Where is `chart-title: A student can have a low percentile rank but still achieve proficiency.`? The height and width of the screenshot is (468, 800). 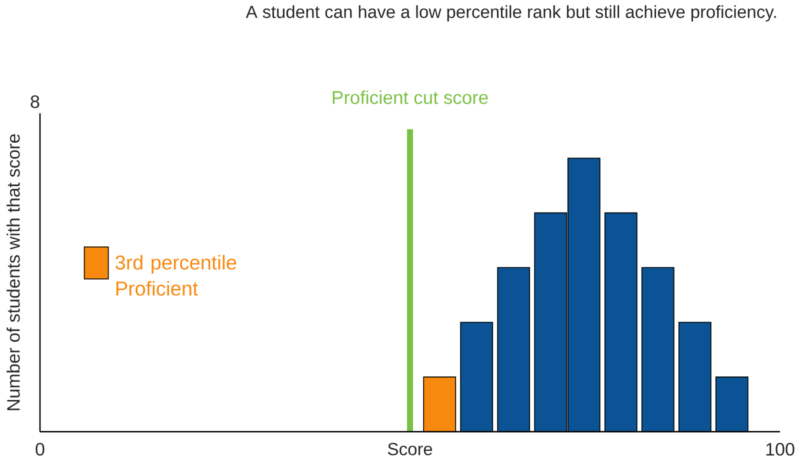
chart-title: A student can have a low percentile rank but still achieve proficiency. is located at coordinates (511, 13).